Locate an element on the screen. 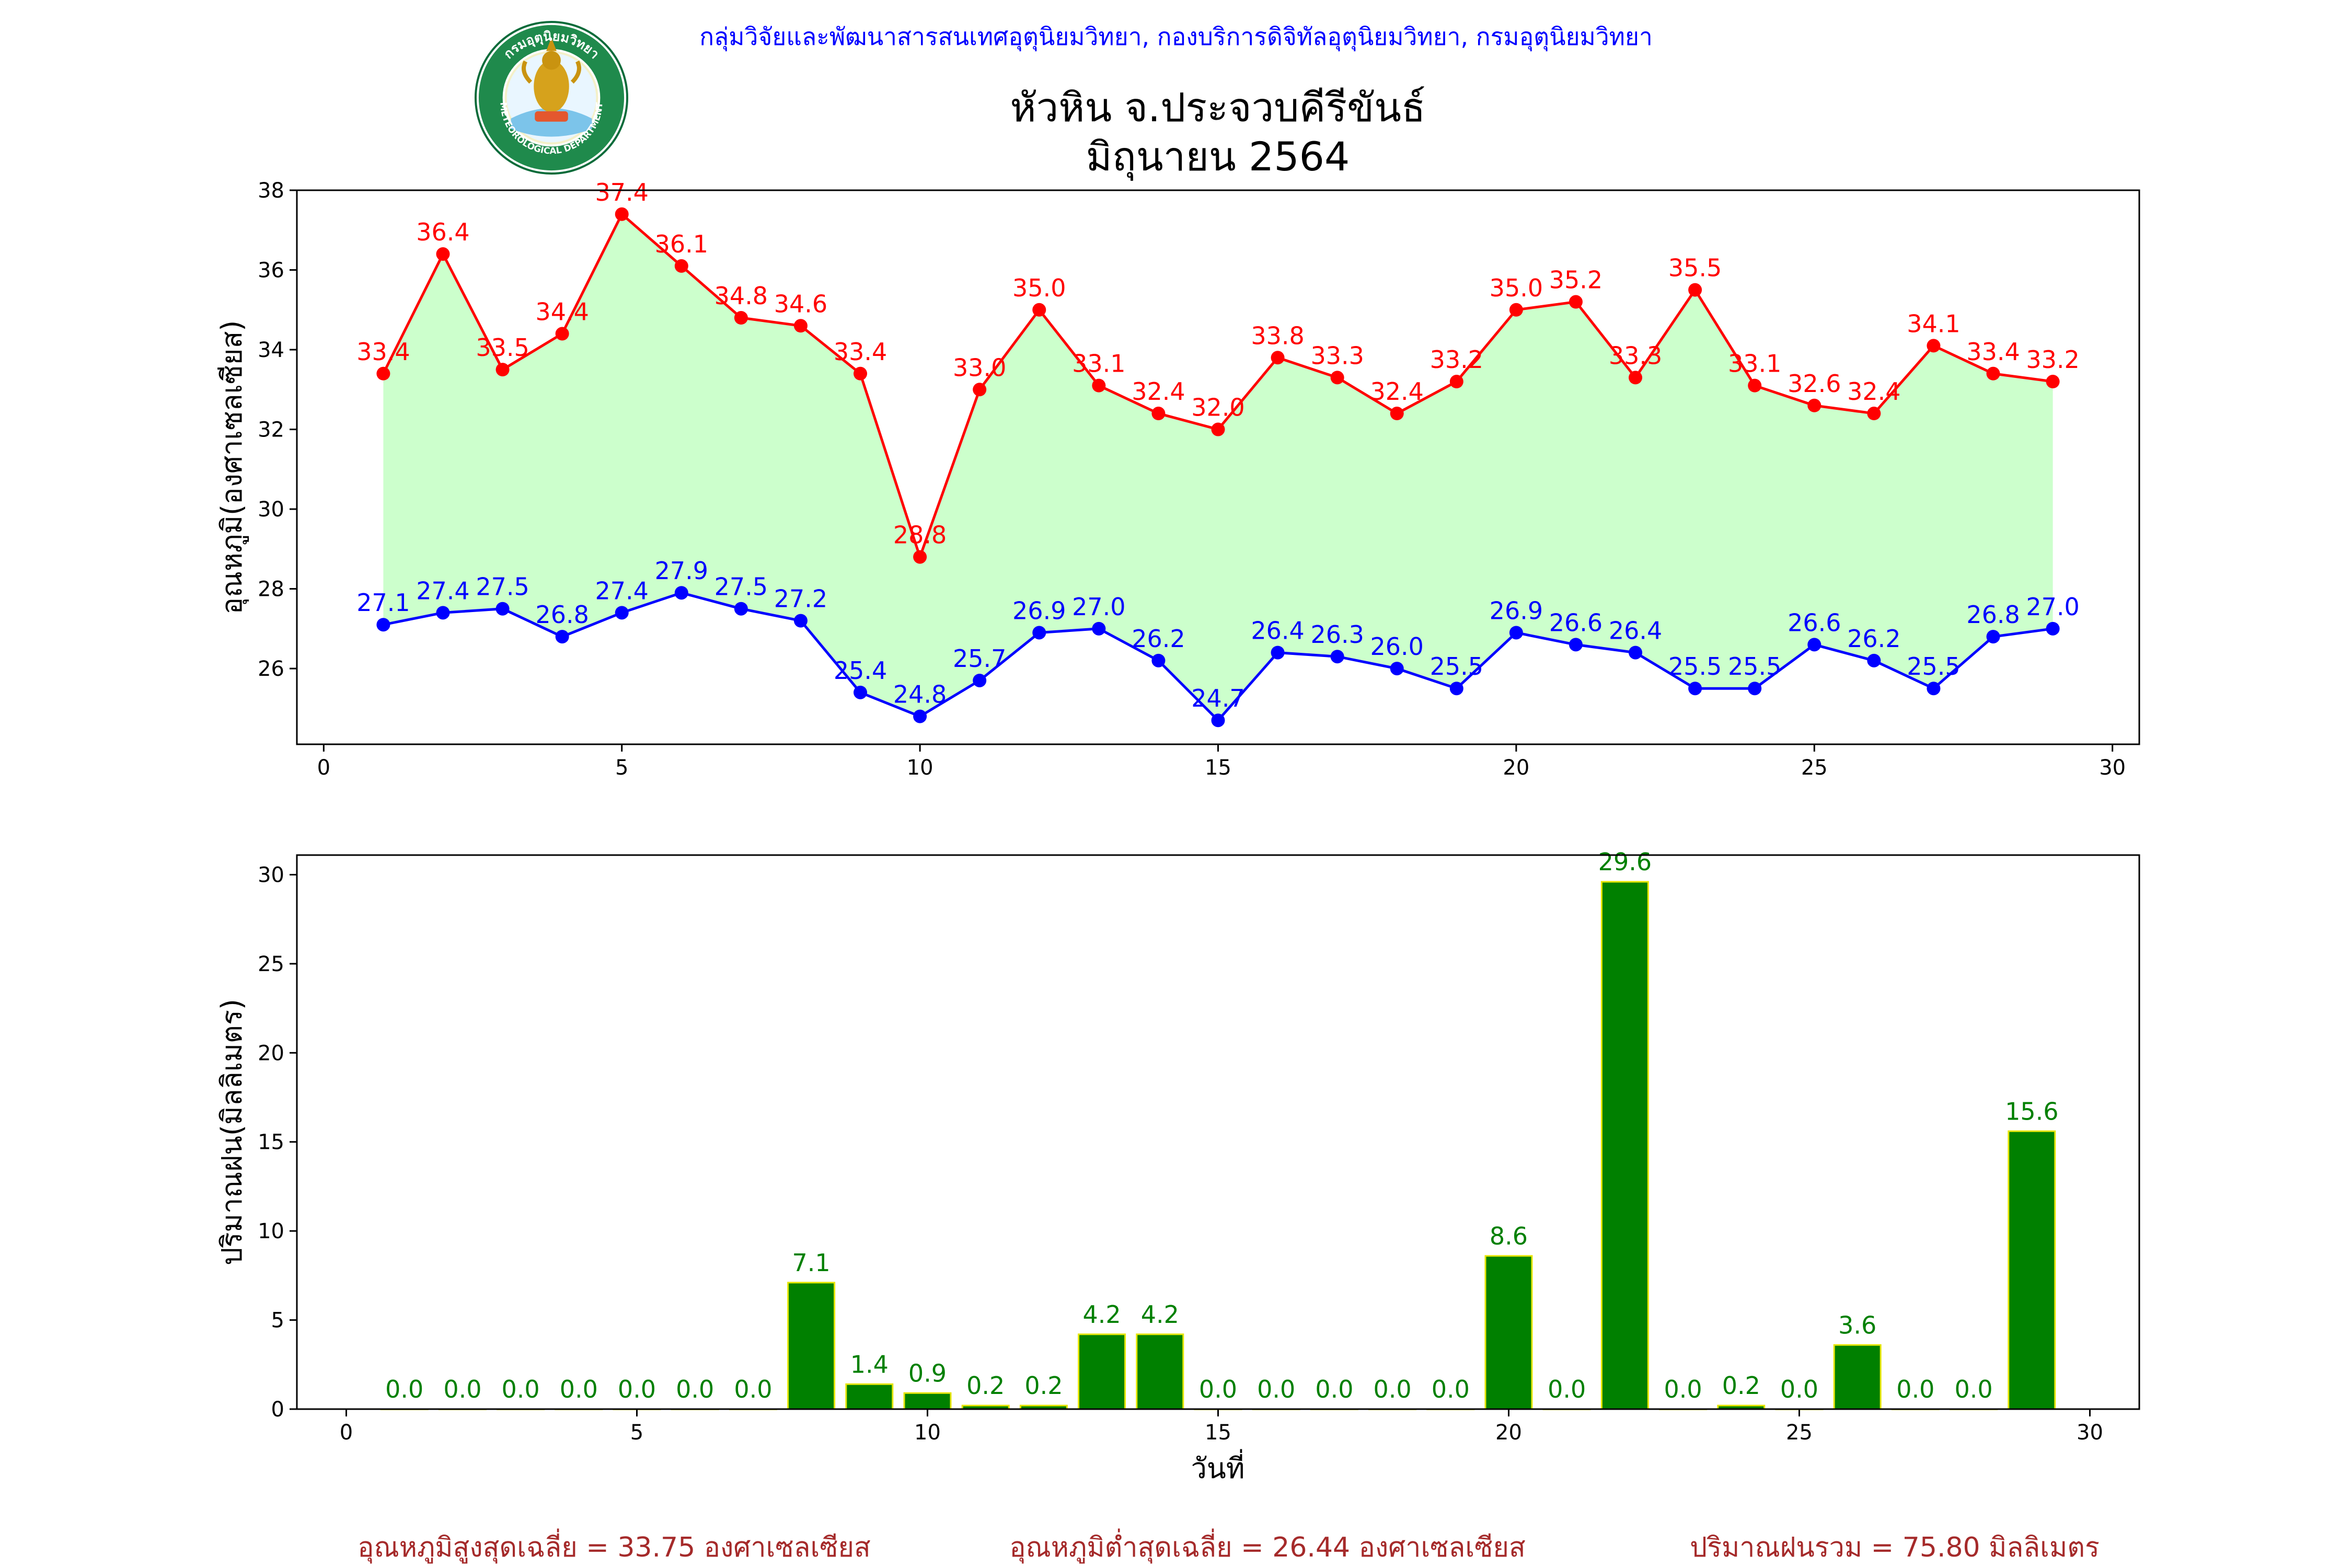  rainfall-x-tick-label: 30 is located at coordinates (2090, 1433).